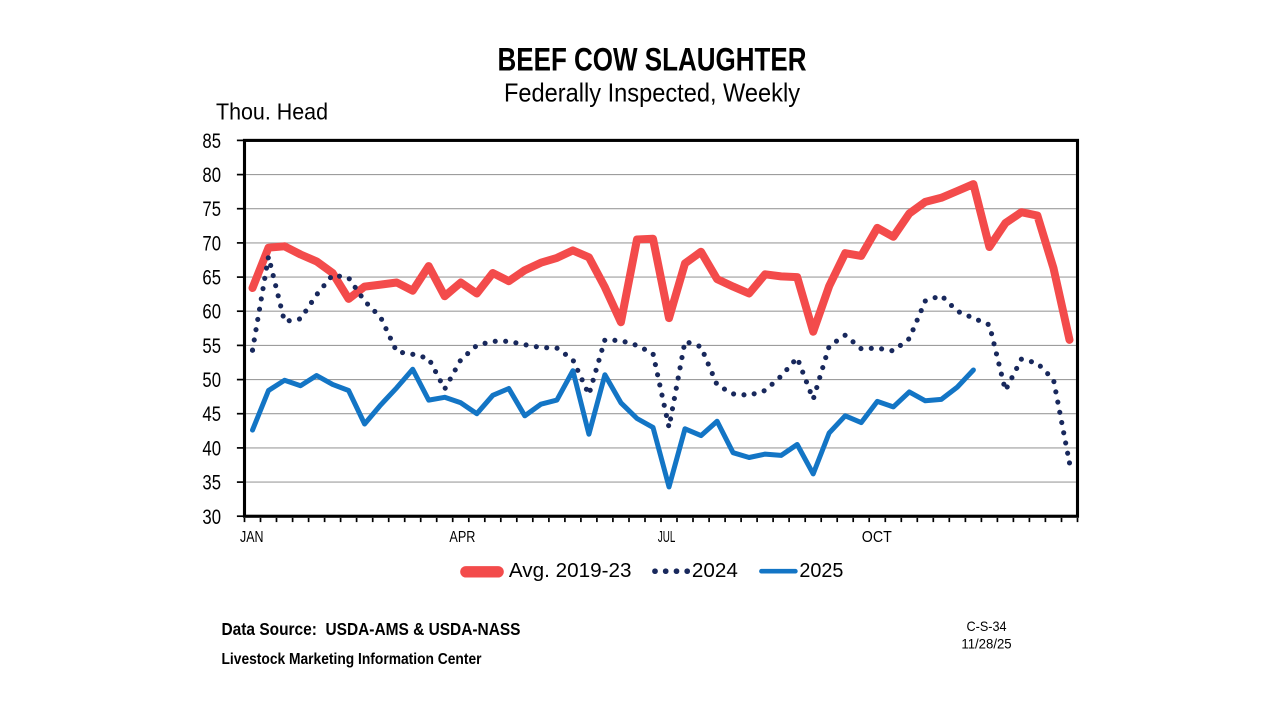 This screenshot has height=720, width=1280. Describe the element at coordinates (211, 141) in the screenshot. I see `svg-text: 85` at that location.